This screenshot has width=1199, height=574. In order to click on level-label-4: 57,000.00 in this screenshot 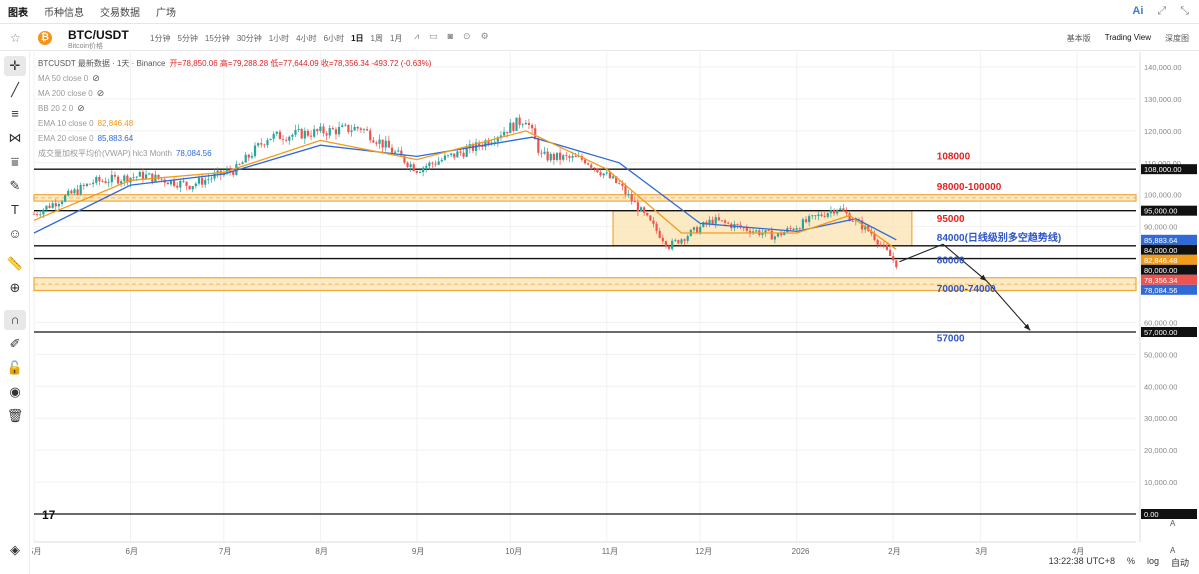, I will do `click(1160, 332)`.